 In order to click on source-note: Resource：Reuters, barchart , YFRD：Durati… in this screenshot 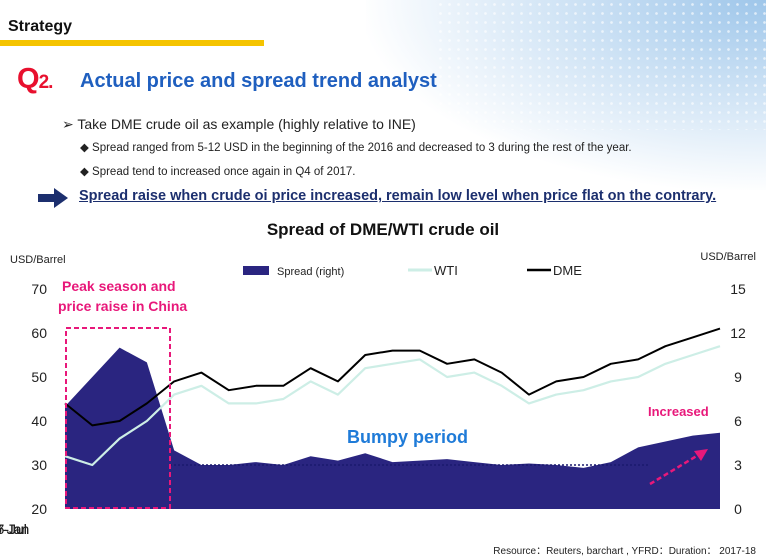, I will do `click(624, 551)`.